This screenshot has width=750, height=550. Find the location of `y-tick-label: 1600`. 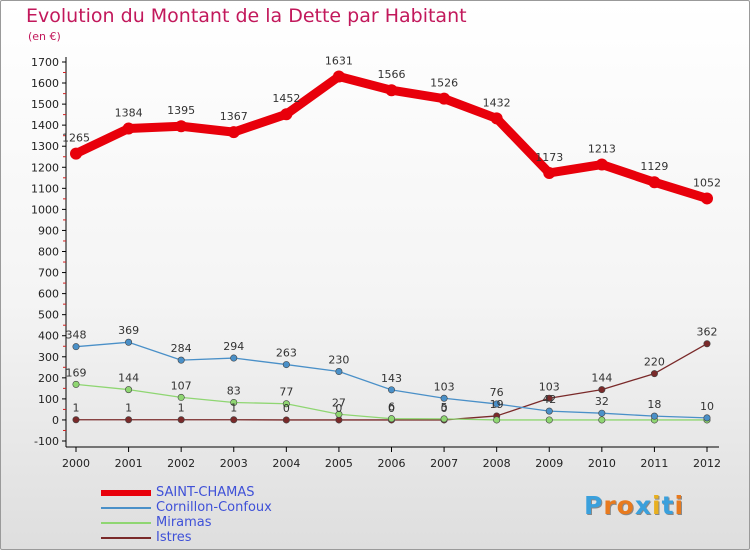

y-tick-label: 1600 is located at coordinates (45, 83).